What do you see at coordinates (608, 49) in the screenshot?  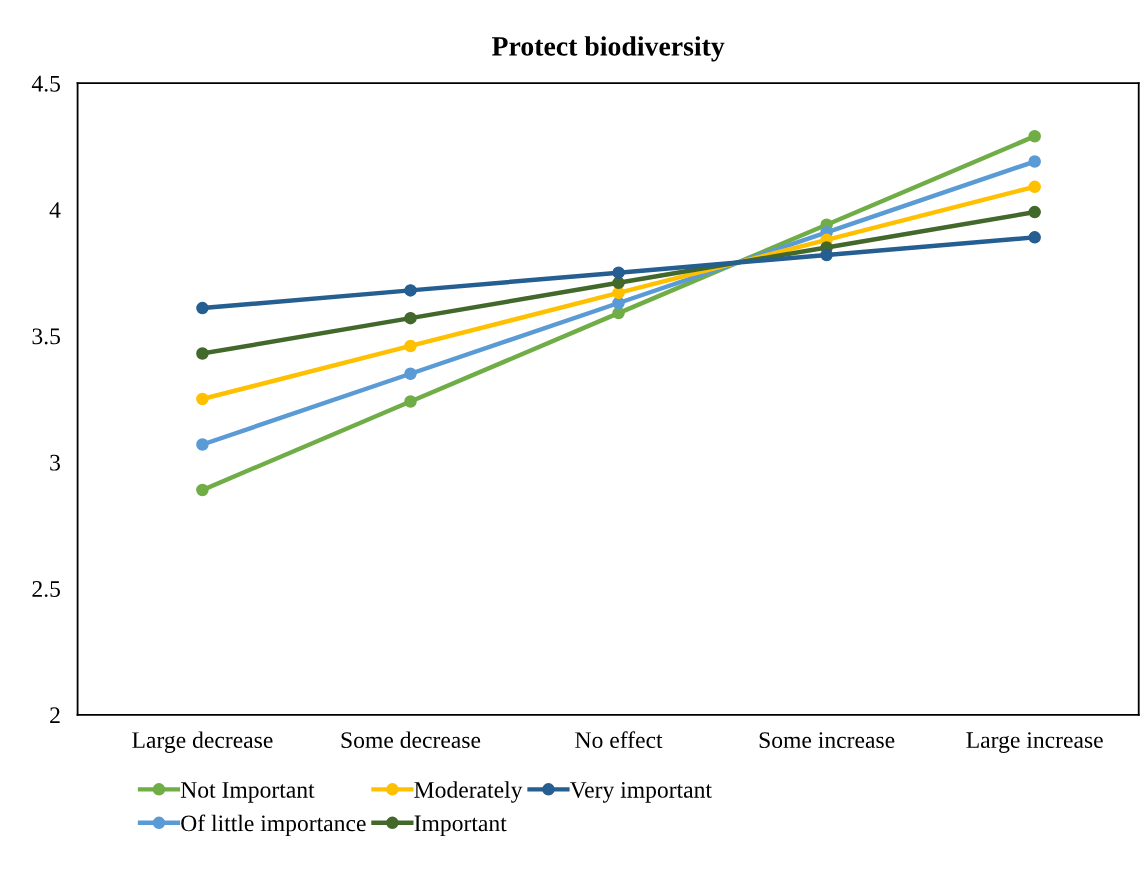 I see `chart-title: Protect biodiversity` at bounding box center [608, 49].